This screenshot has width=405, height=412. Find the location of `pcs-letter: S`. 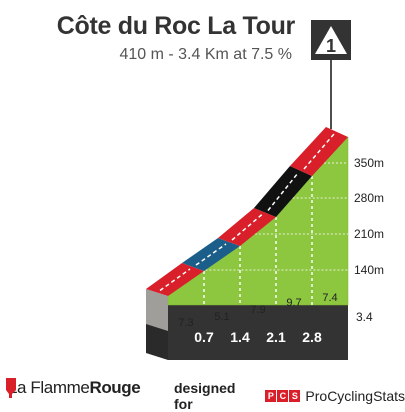

pcs-letter: S is located at coordinates (295, 396).